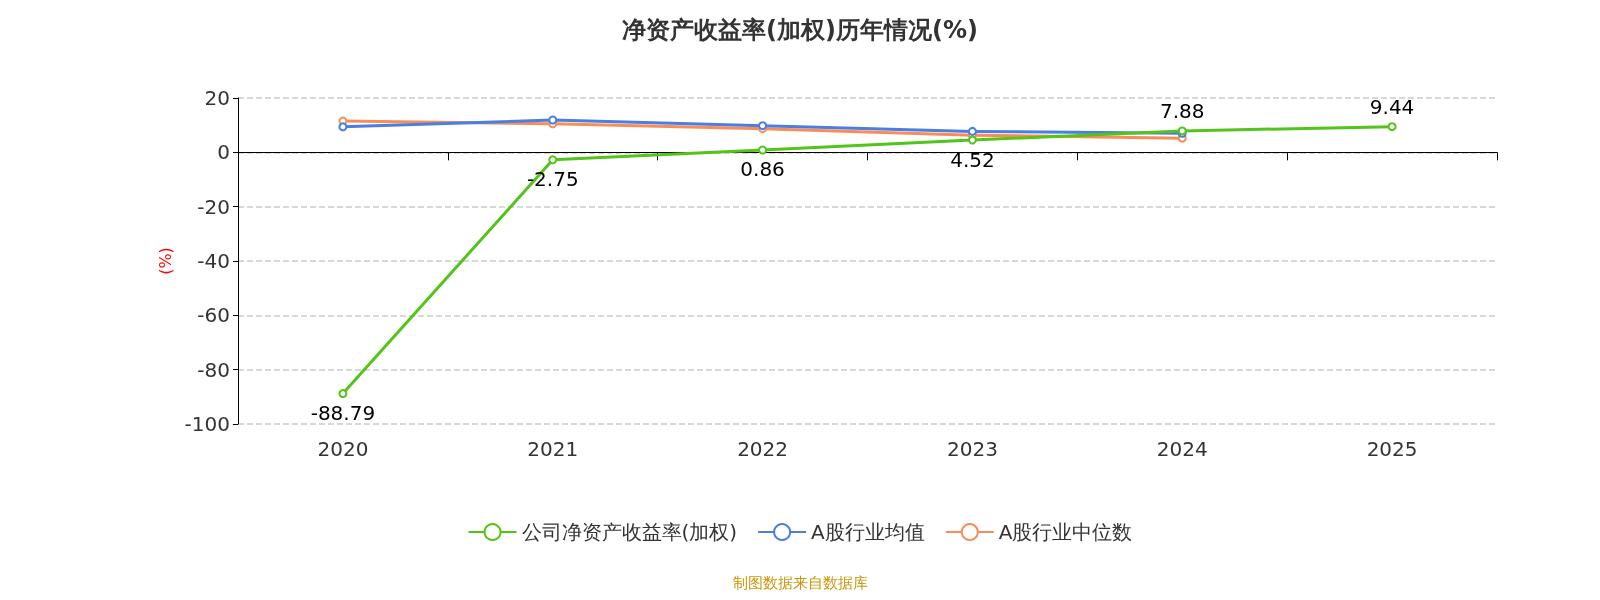 The image size is (1600, 600). Describe the element at coordinates (213, 261) in the screenshot. I see `y-tick-label: -40` at that location.